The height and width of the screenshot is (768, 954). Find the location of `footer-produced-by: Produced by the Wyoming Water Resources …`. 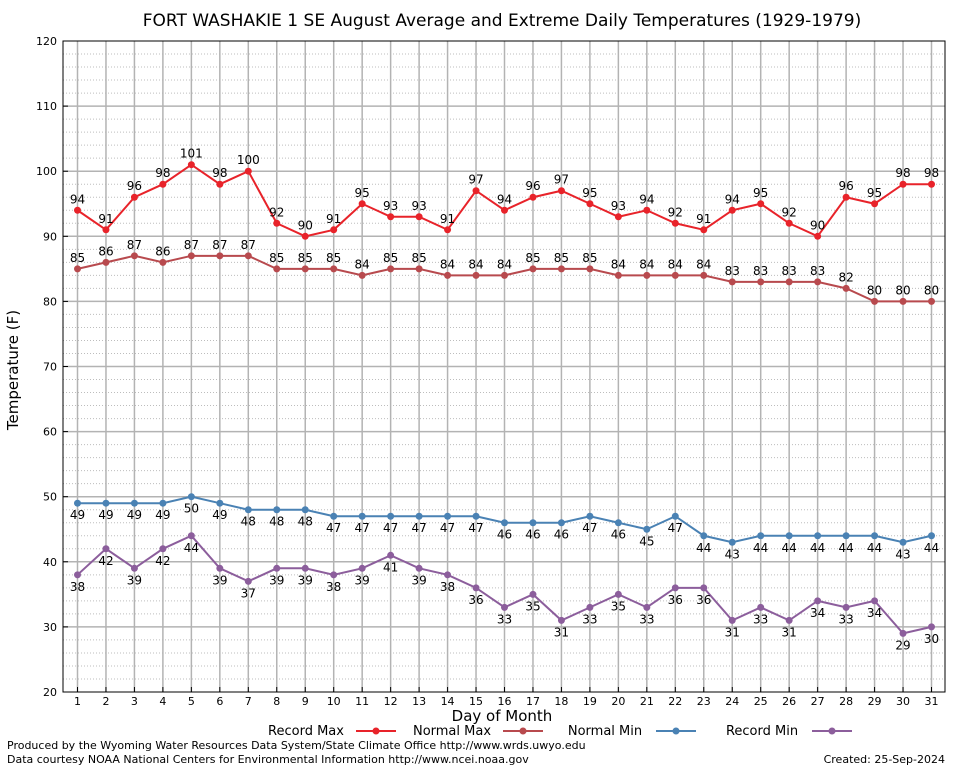

footer-produced-by: Produced by the Wyoming Water Resources … is located at coordinates (296, 745).